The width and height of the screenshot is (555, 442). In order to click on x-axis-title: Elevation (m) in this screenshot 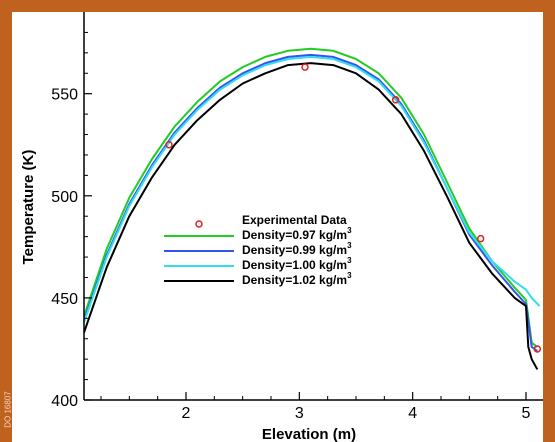, I will do `click(309, 434)`.